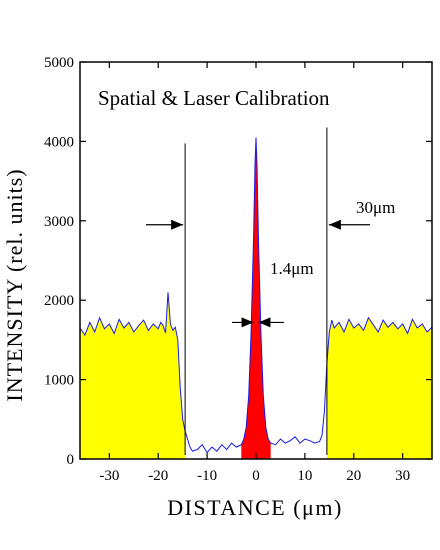  What do you see at coordinates (292, 268) in the screenshot?
I see `peak-width-label: 1.4μm` at bounding box center [292, 268].